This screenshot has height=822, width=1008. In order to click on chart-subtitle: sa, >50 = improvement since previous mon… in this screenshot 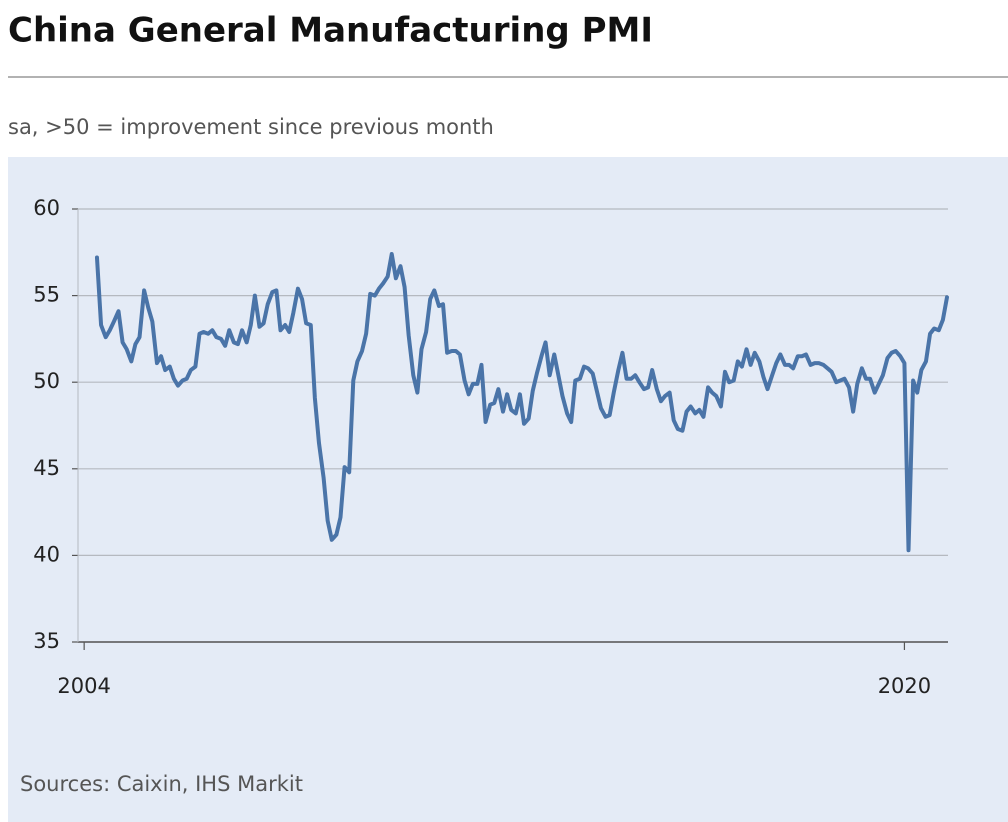, I will do `click(251, 127)`.